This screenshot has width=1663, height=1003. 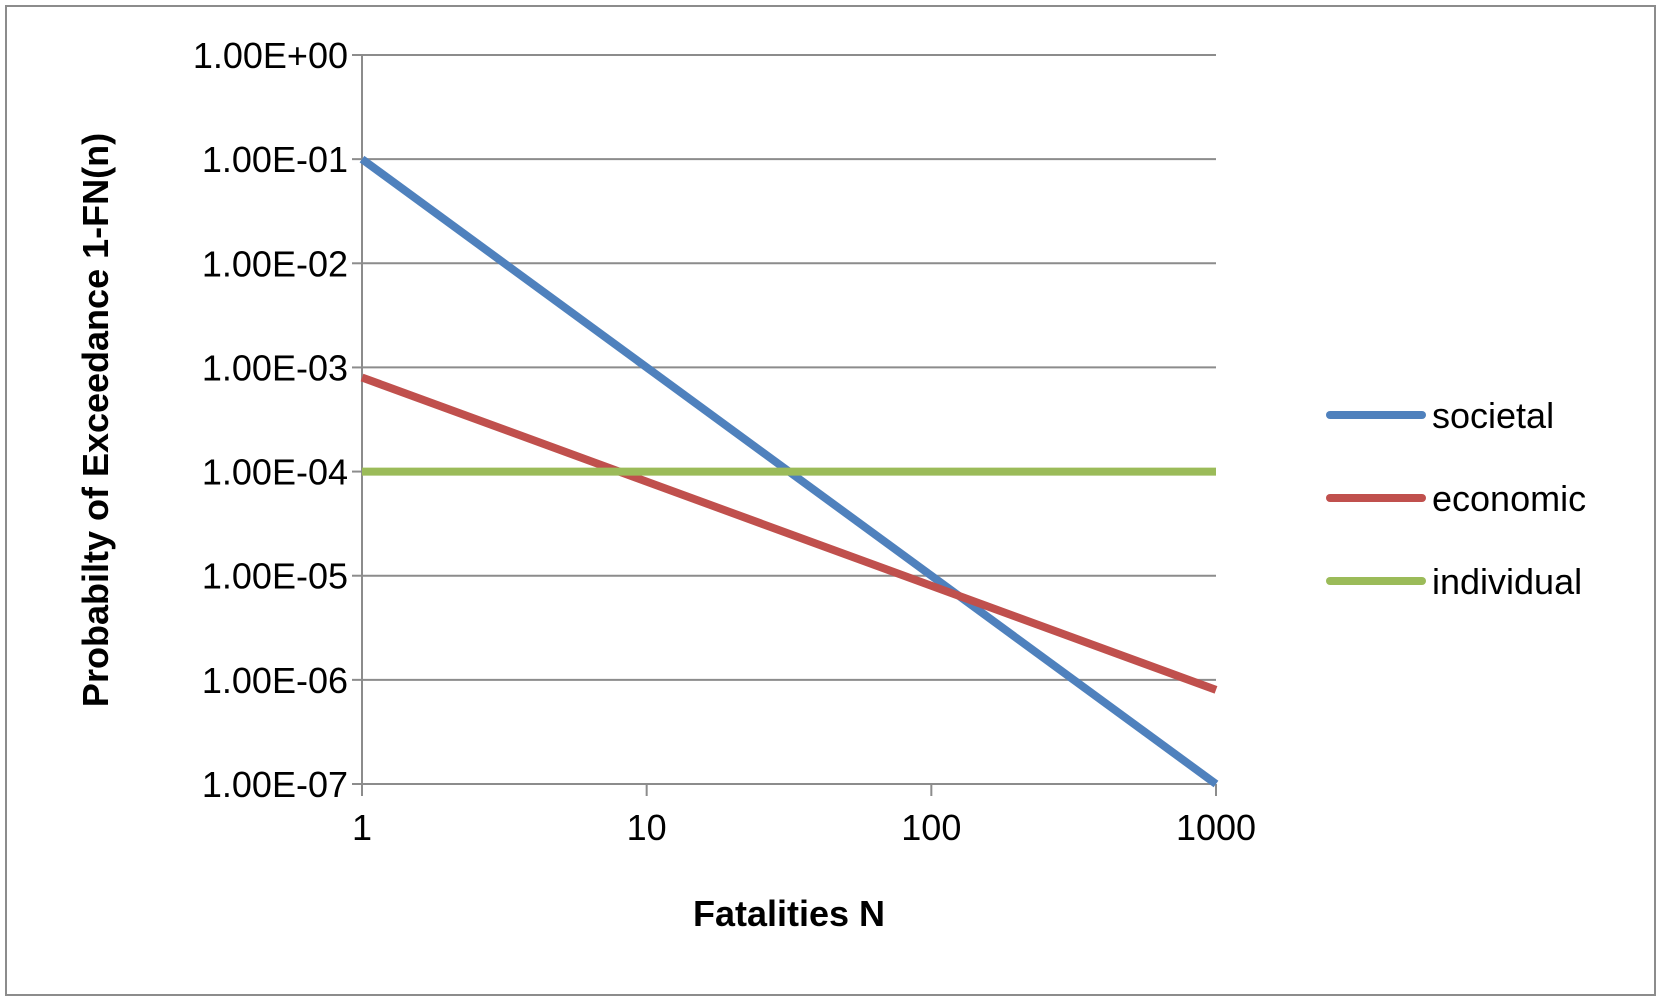 What do you see at coordinates (1216, 827) in the screenshot?
I see `x-tick-label-3: 1000` at bounding box center [1216, 827].